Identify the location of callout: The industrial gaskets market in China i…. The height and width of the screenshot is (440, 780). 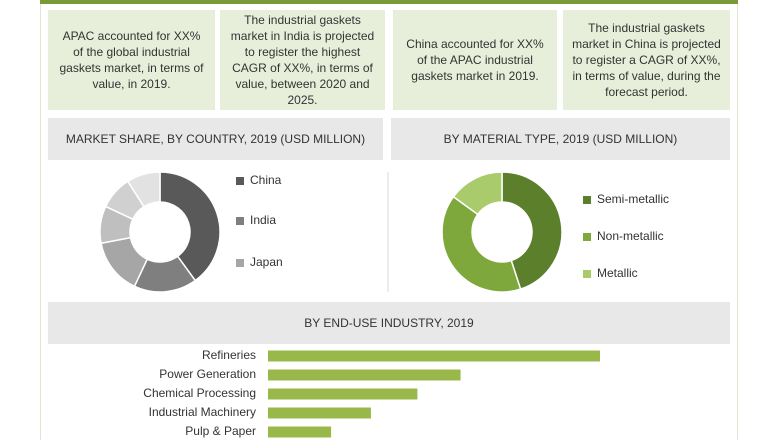
(646, 60).